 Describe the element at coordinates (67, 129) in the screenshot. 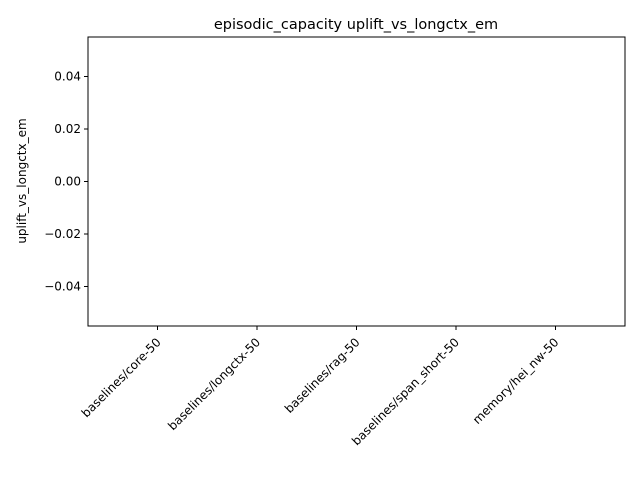

I see `y-tick-label: 0.02` at that location.